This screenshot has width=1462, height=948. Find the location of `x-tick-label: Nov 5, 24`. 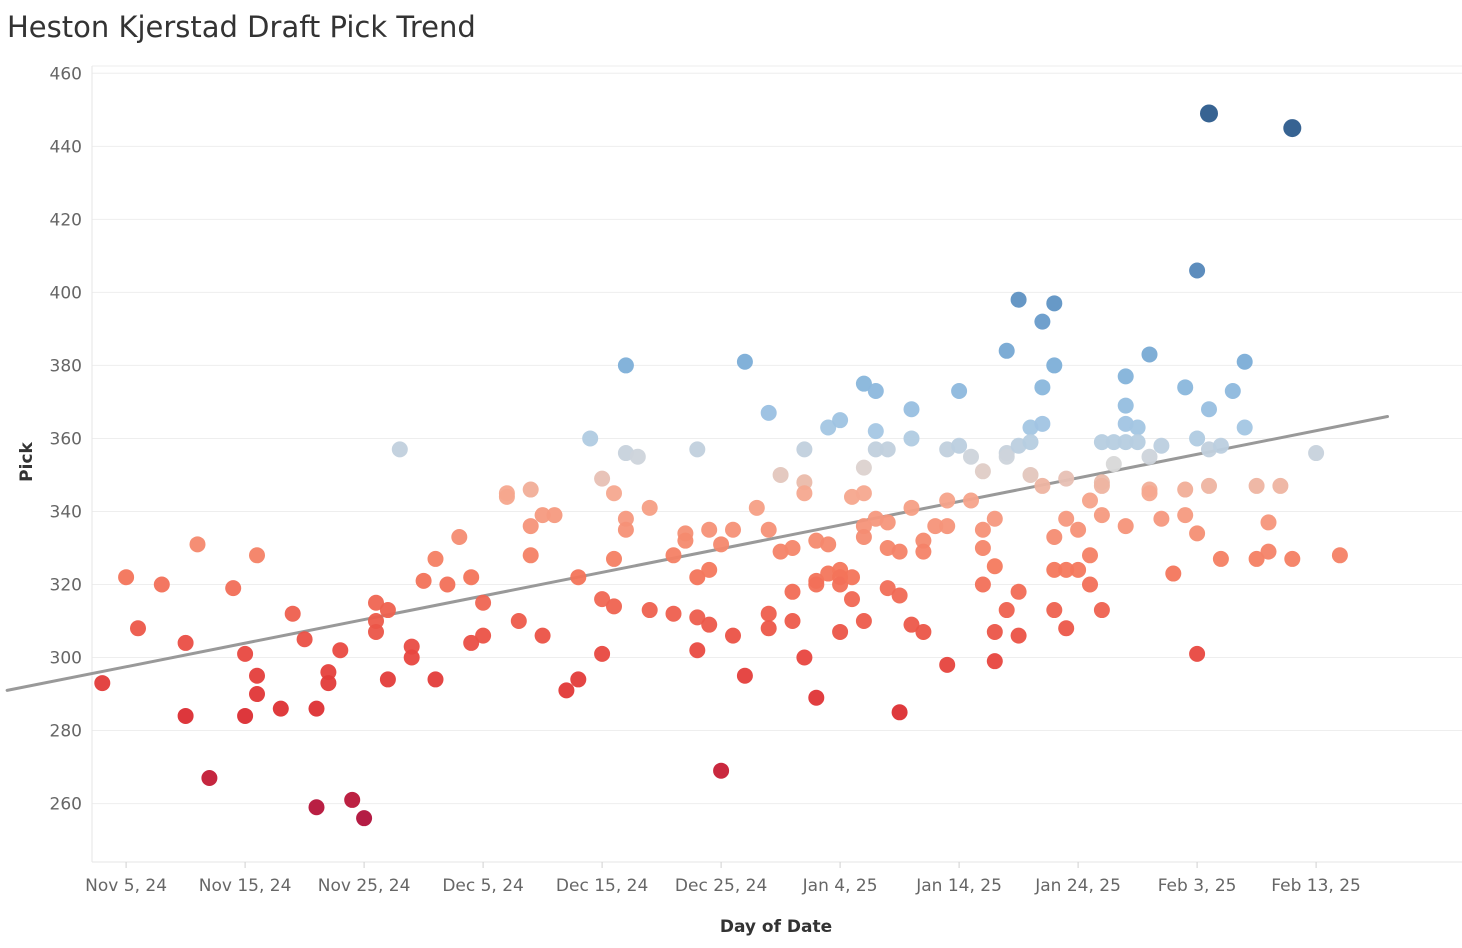

x-tick-label: Nov 5, 24 is located at coordinates (126, 886).